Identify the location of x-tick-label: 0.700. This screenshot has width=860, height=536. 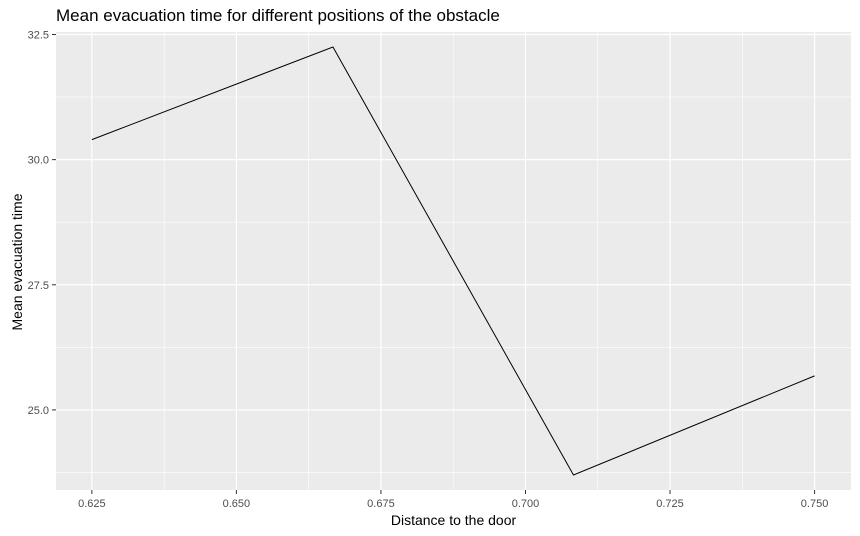
(526, 504).